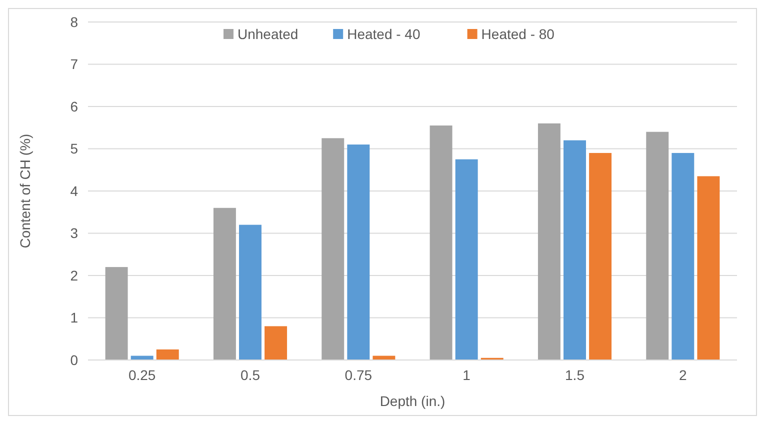 The height and width of the screenshot is (424, 765). What do you see at coordinates (466, 375) in the screenshot?
I see `x-tick-label: 1` at bounding box center [466, 375].